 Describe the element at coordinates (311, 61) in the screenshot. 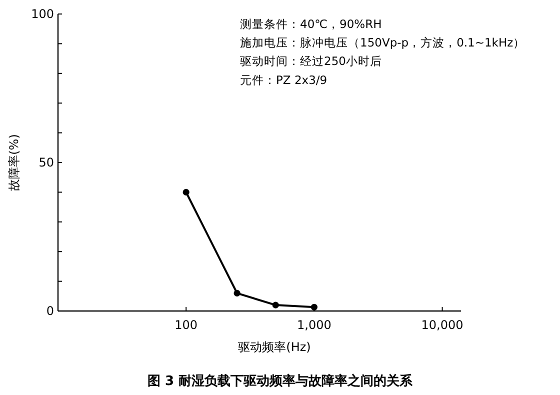

I see `annotation: 驱动时间：经过250小时后` at that location.